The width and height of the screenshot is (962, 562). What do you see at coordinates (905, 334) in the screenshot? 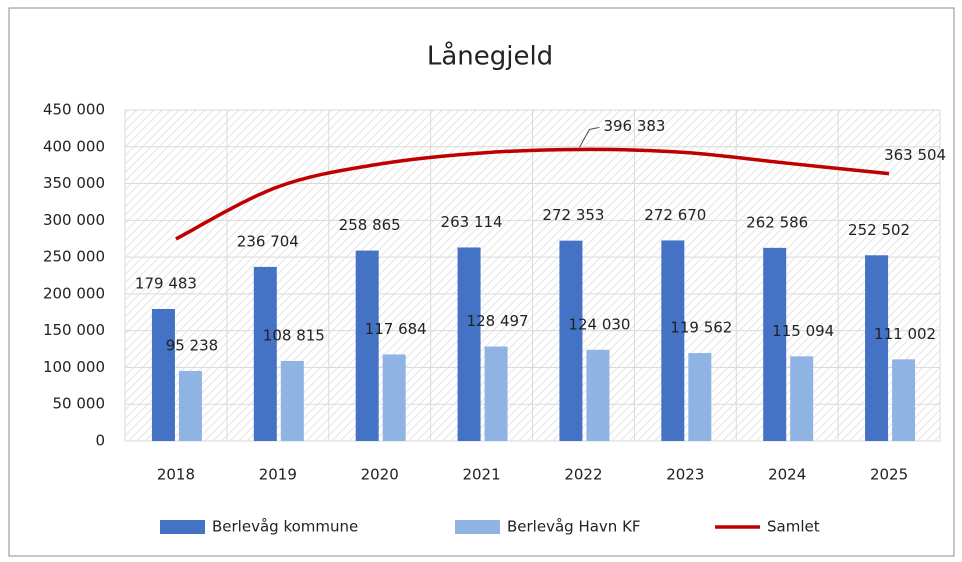
I see `data-label: 111 002` at bounding box center [905, 334].